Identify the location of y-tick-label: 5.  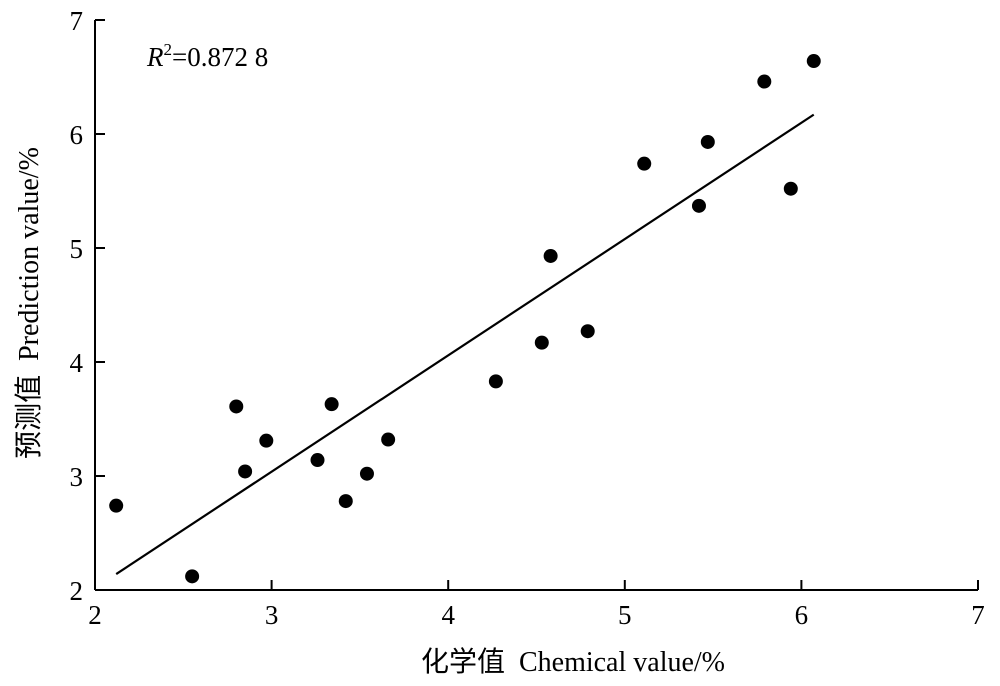
(77, 249).